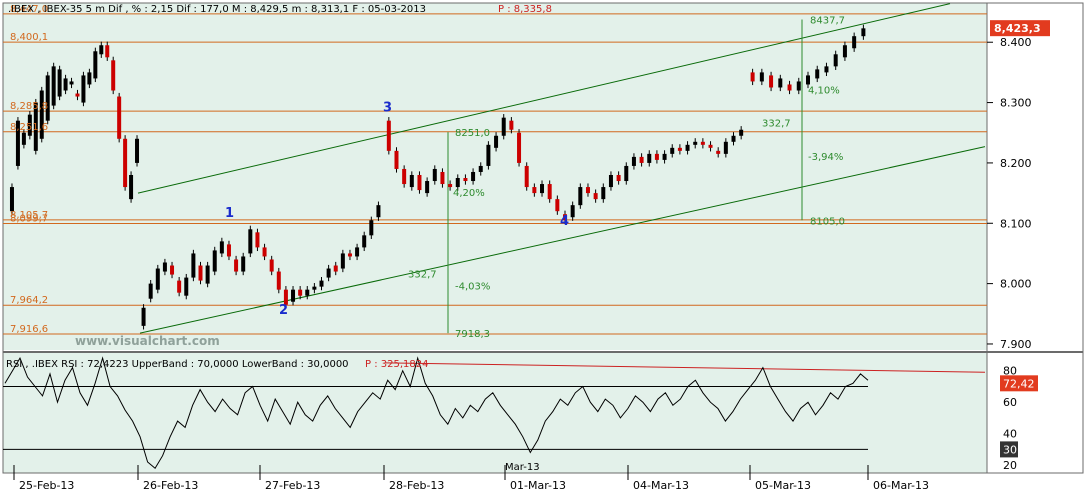 The width and height of the screenshot is (1086, 499). What do you see at coordinates (827, 20) in the screenshot?
I see `measurement-label: 8437,7` at bounding box center [827, 20].